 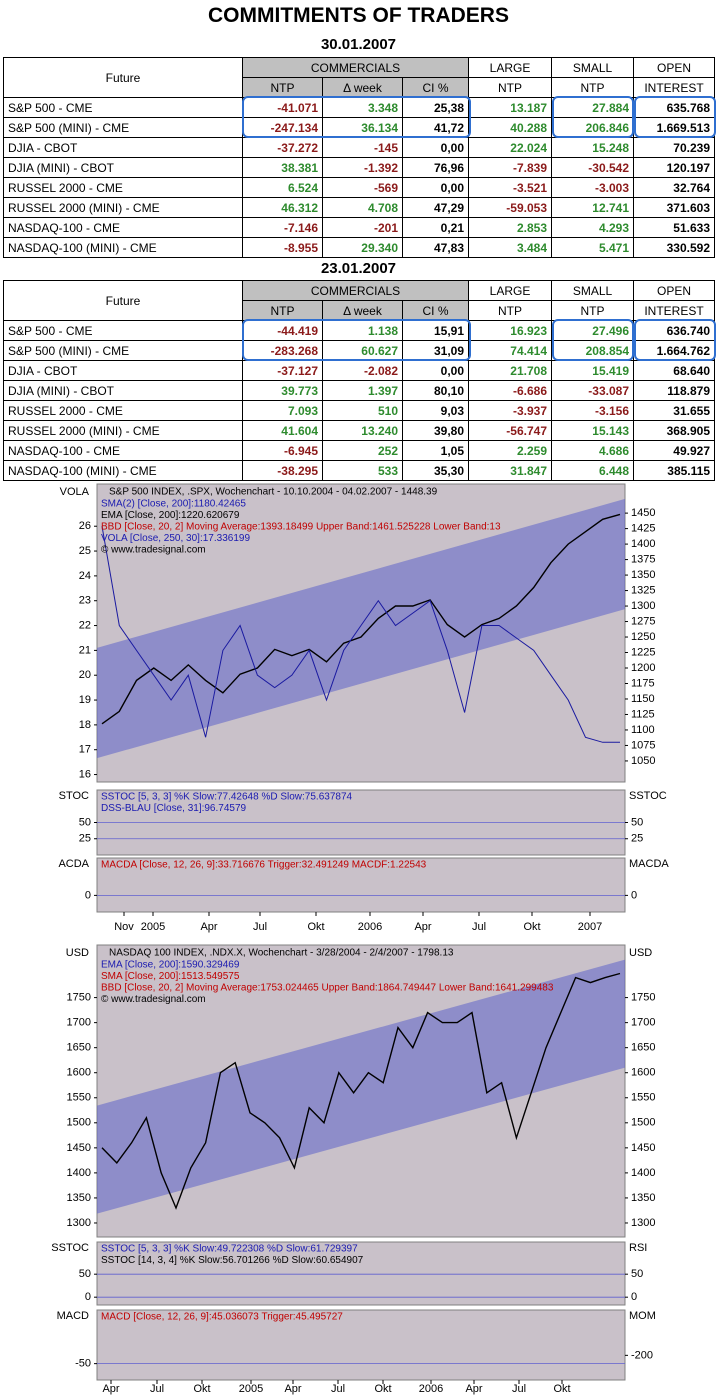 What do you see at coordinates (123, 450) in the screenshot?
I see `future-name: NASDAQ-100 - CME` at bounding box center [123, 450].